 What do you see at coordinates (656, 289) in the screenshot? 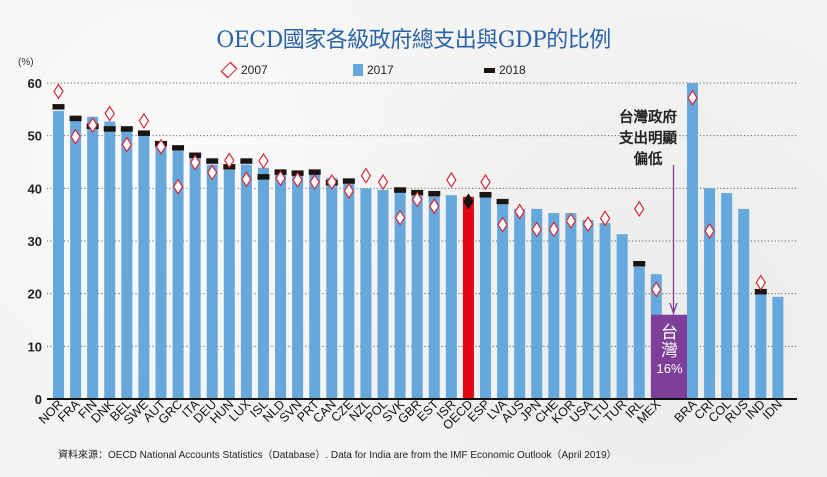
I see `marker-2007-mex` at bounding box center [656, 289].